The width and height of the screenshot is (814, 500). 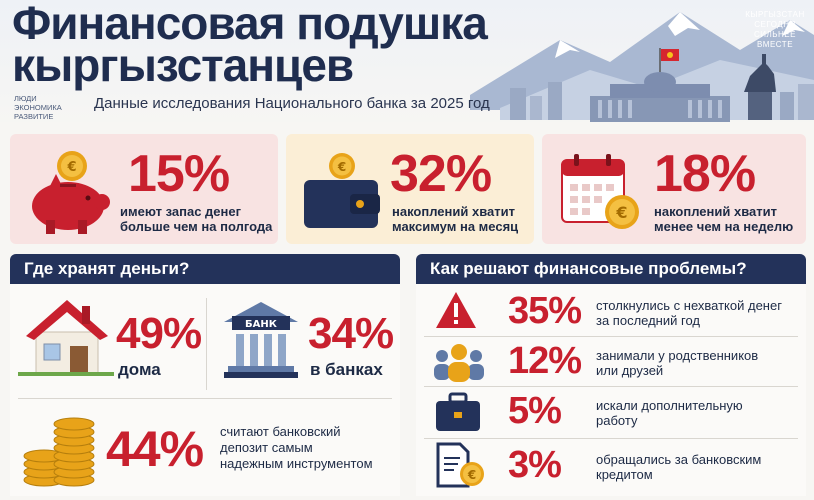 I want to click on home-value: 49%, so click(x=159, y=333).